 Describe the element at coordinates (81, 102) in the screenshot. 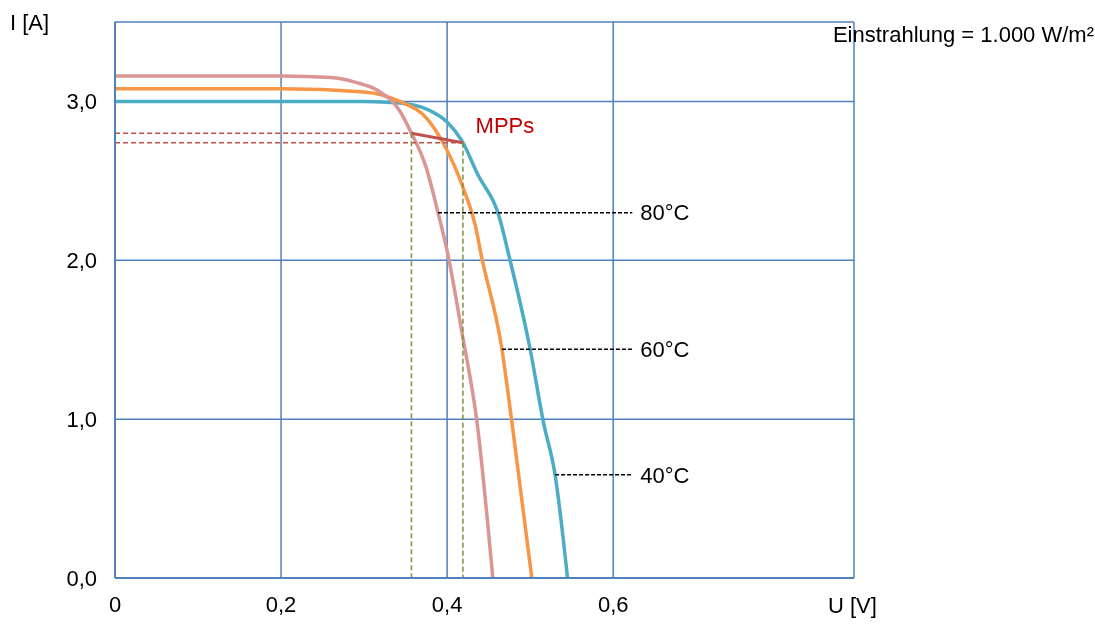

I see `y-tick-label: 3,0` at that location.